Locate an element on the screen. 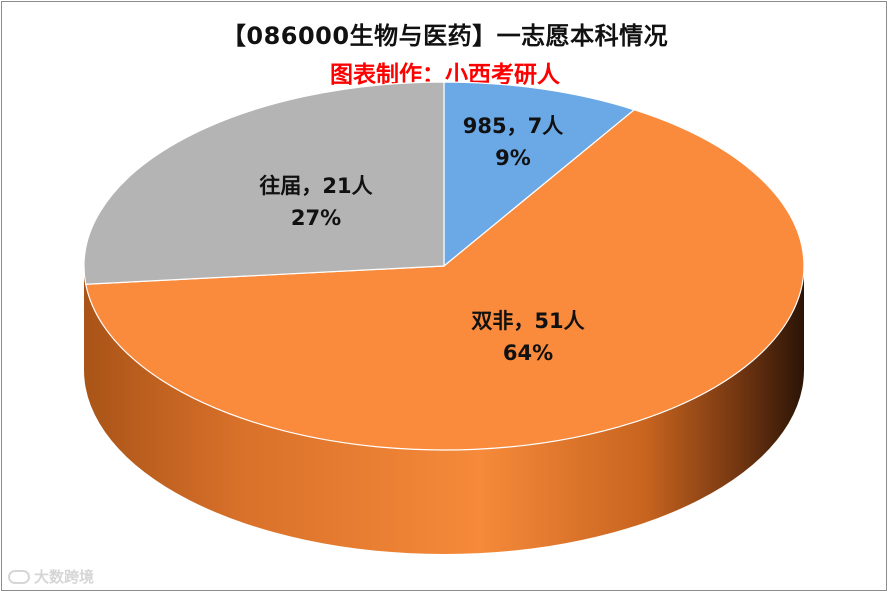 The height and width of the screenshot is (594, 890). slice-percent-2: 64% is located at coordinates (528, 353).